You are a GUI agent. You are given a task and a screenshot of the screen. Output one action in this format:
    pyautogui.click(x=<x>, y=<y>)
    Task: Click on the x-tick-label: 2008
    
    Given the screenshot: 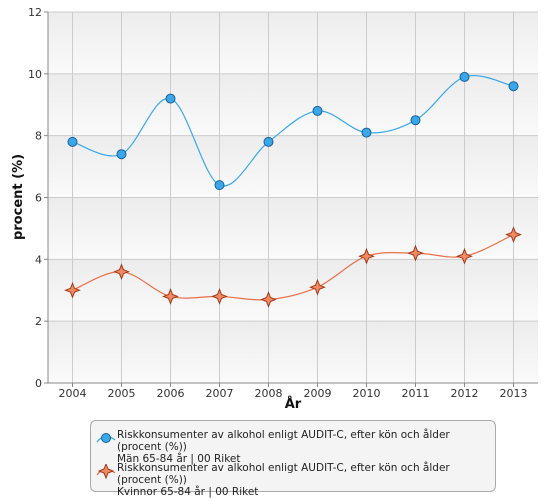 What is the action you would take?
    pyautogui.click(x=269, y=393)
    